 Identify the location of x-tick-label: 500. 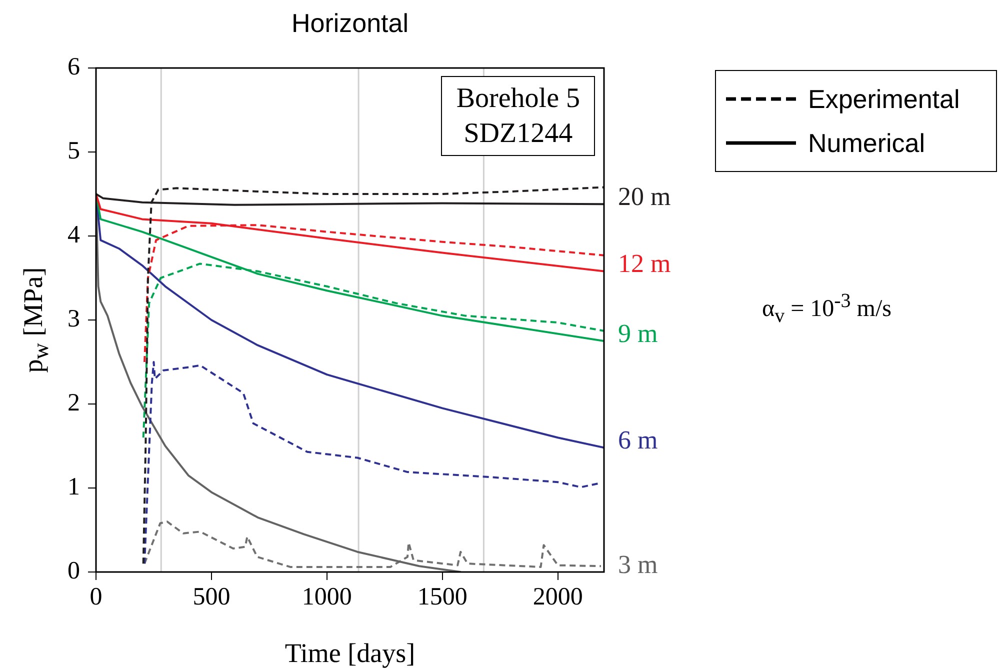
(211, 597).